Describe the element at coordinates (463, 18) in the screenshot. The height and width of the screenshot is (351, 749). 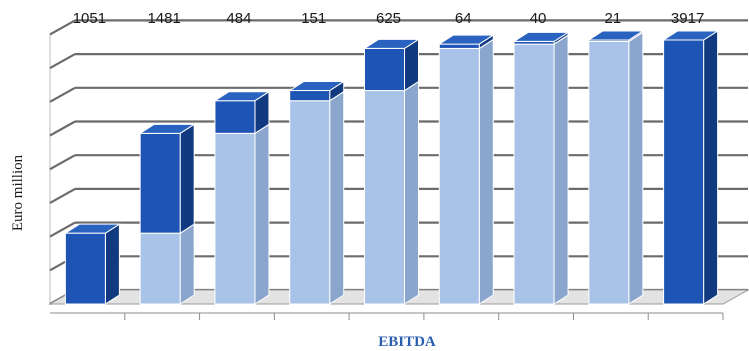
I see `data-label: 64` at that location.